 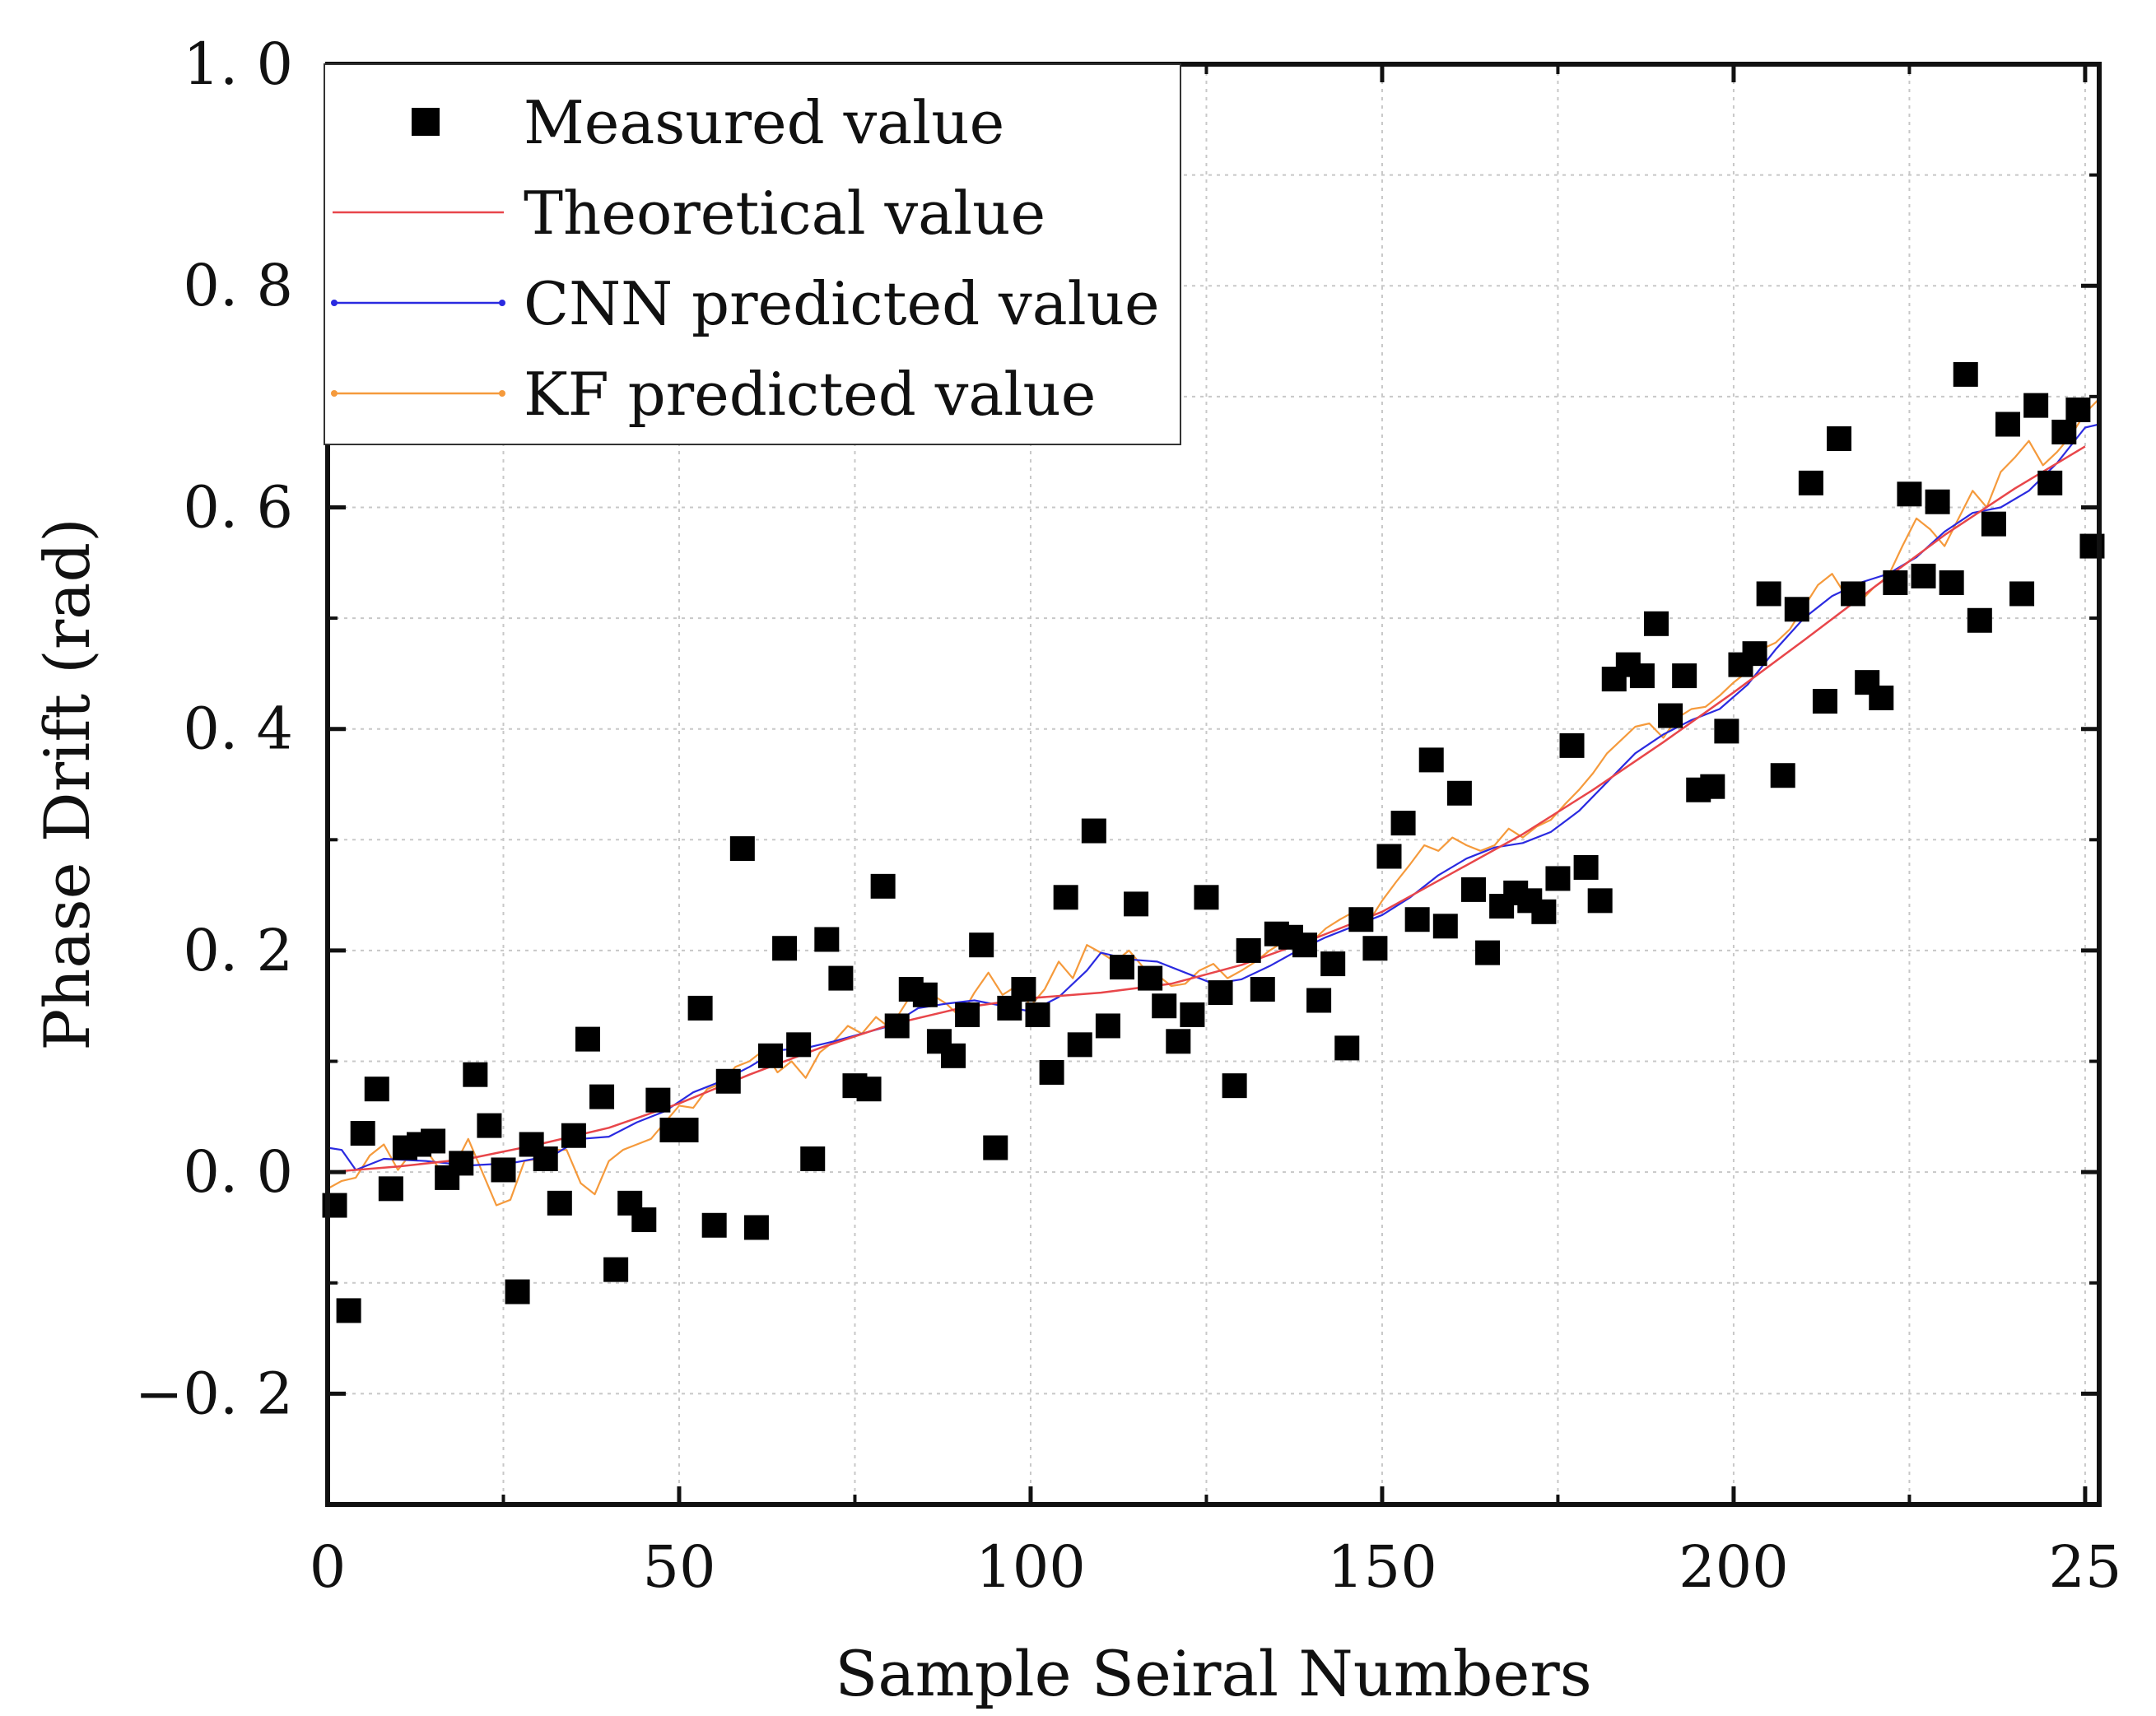 What do you see at coordinates (810, 394) in the screenshot?
I see `legend-kf-label: KF predicted value` at bounding box center [810, 394].